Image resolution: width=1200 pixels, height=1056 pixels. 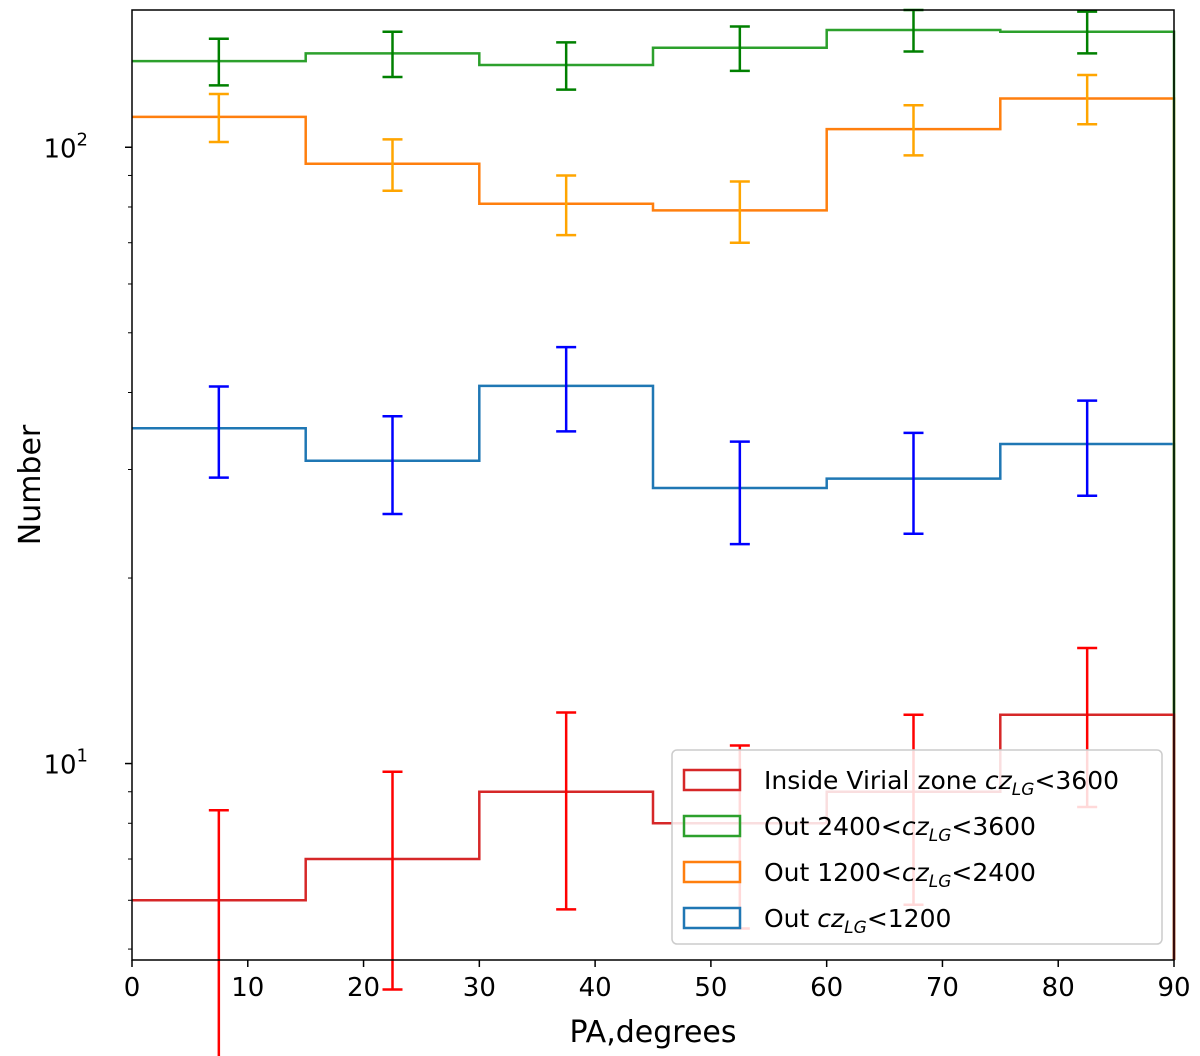 I want to click on y-tick-label: 10¹, so click(x=65, y=763).